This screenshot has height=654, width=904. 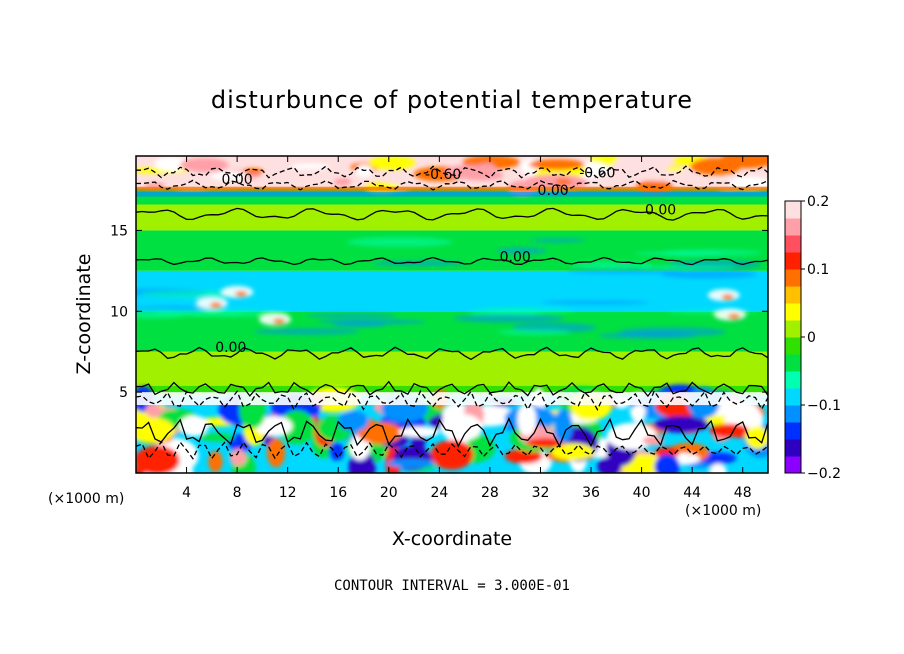 What do you see at coordinates (84, 314) in the screenshot?
I see `y-axis-label: Z-coordinate` at bounding box center [84, 314].